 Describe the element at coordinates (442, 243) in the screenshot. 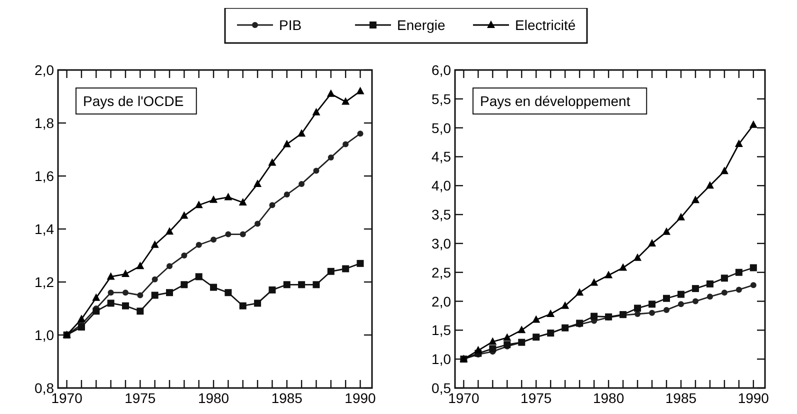

I see `y-tick-label: 3,0` at that location.